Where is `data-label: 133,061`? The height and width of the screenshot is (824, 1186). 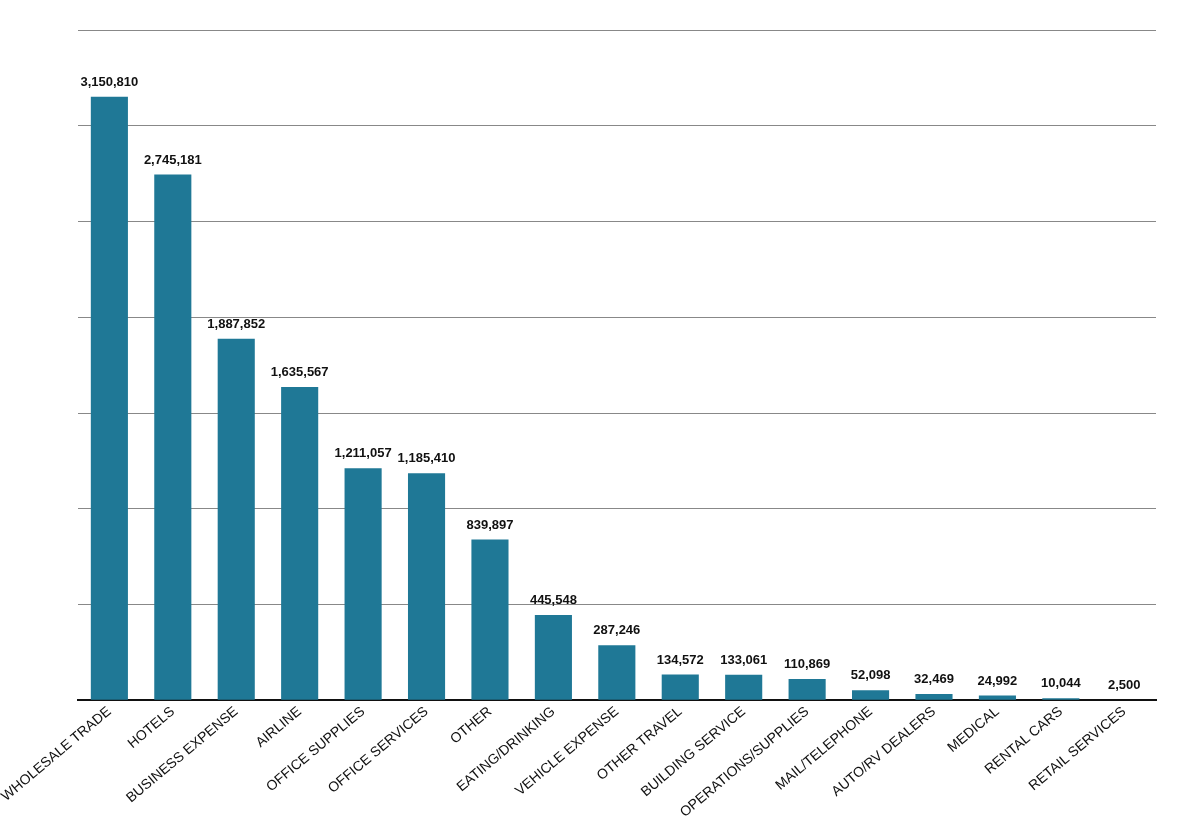 data-label: 133,061 is located at coordinates (744, 659).